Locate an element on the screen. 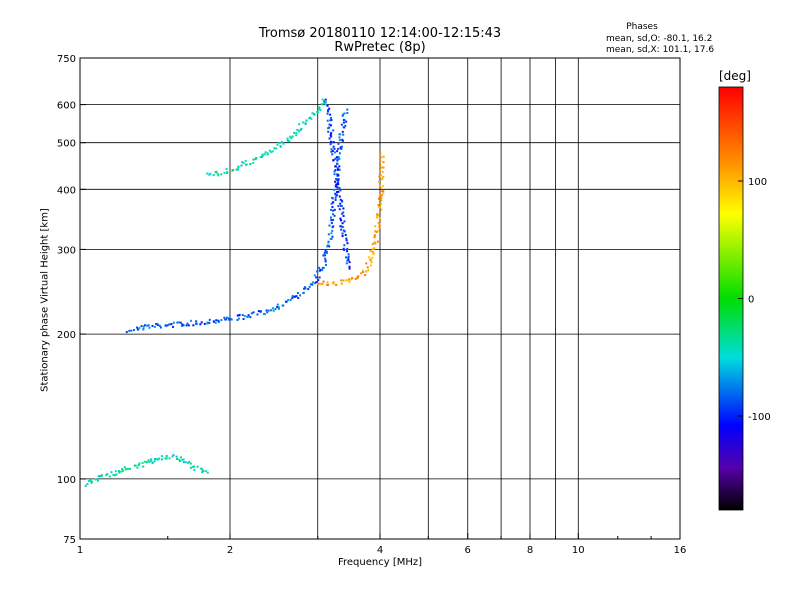 This screenshot has height=600, width=800. chart-subtitle: RwPretec (8p) is located at coordinates (380, 47).